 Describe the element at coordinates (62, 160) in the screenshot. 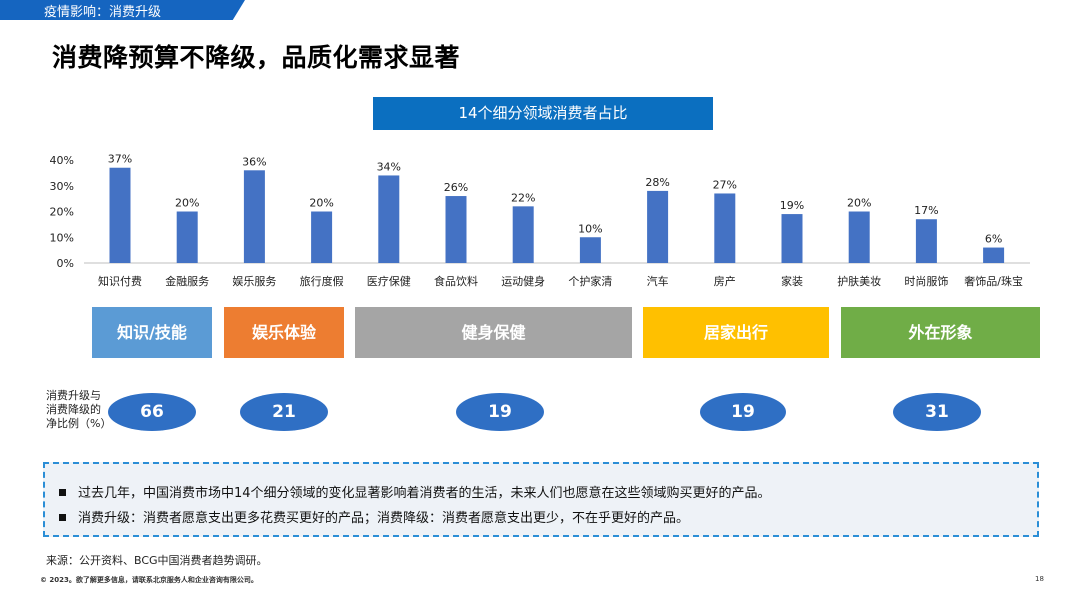

I see `y-tick-label: 40%` at that location.